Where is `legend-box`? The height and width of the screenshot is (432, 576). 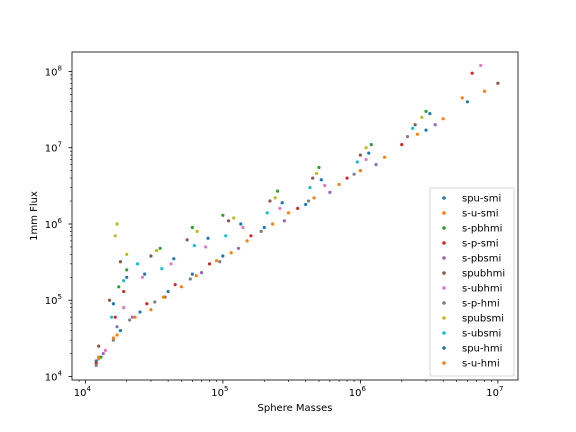 legend-box is located at coordinates (472, 282).